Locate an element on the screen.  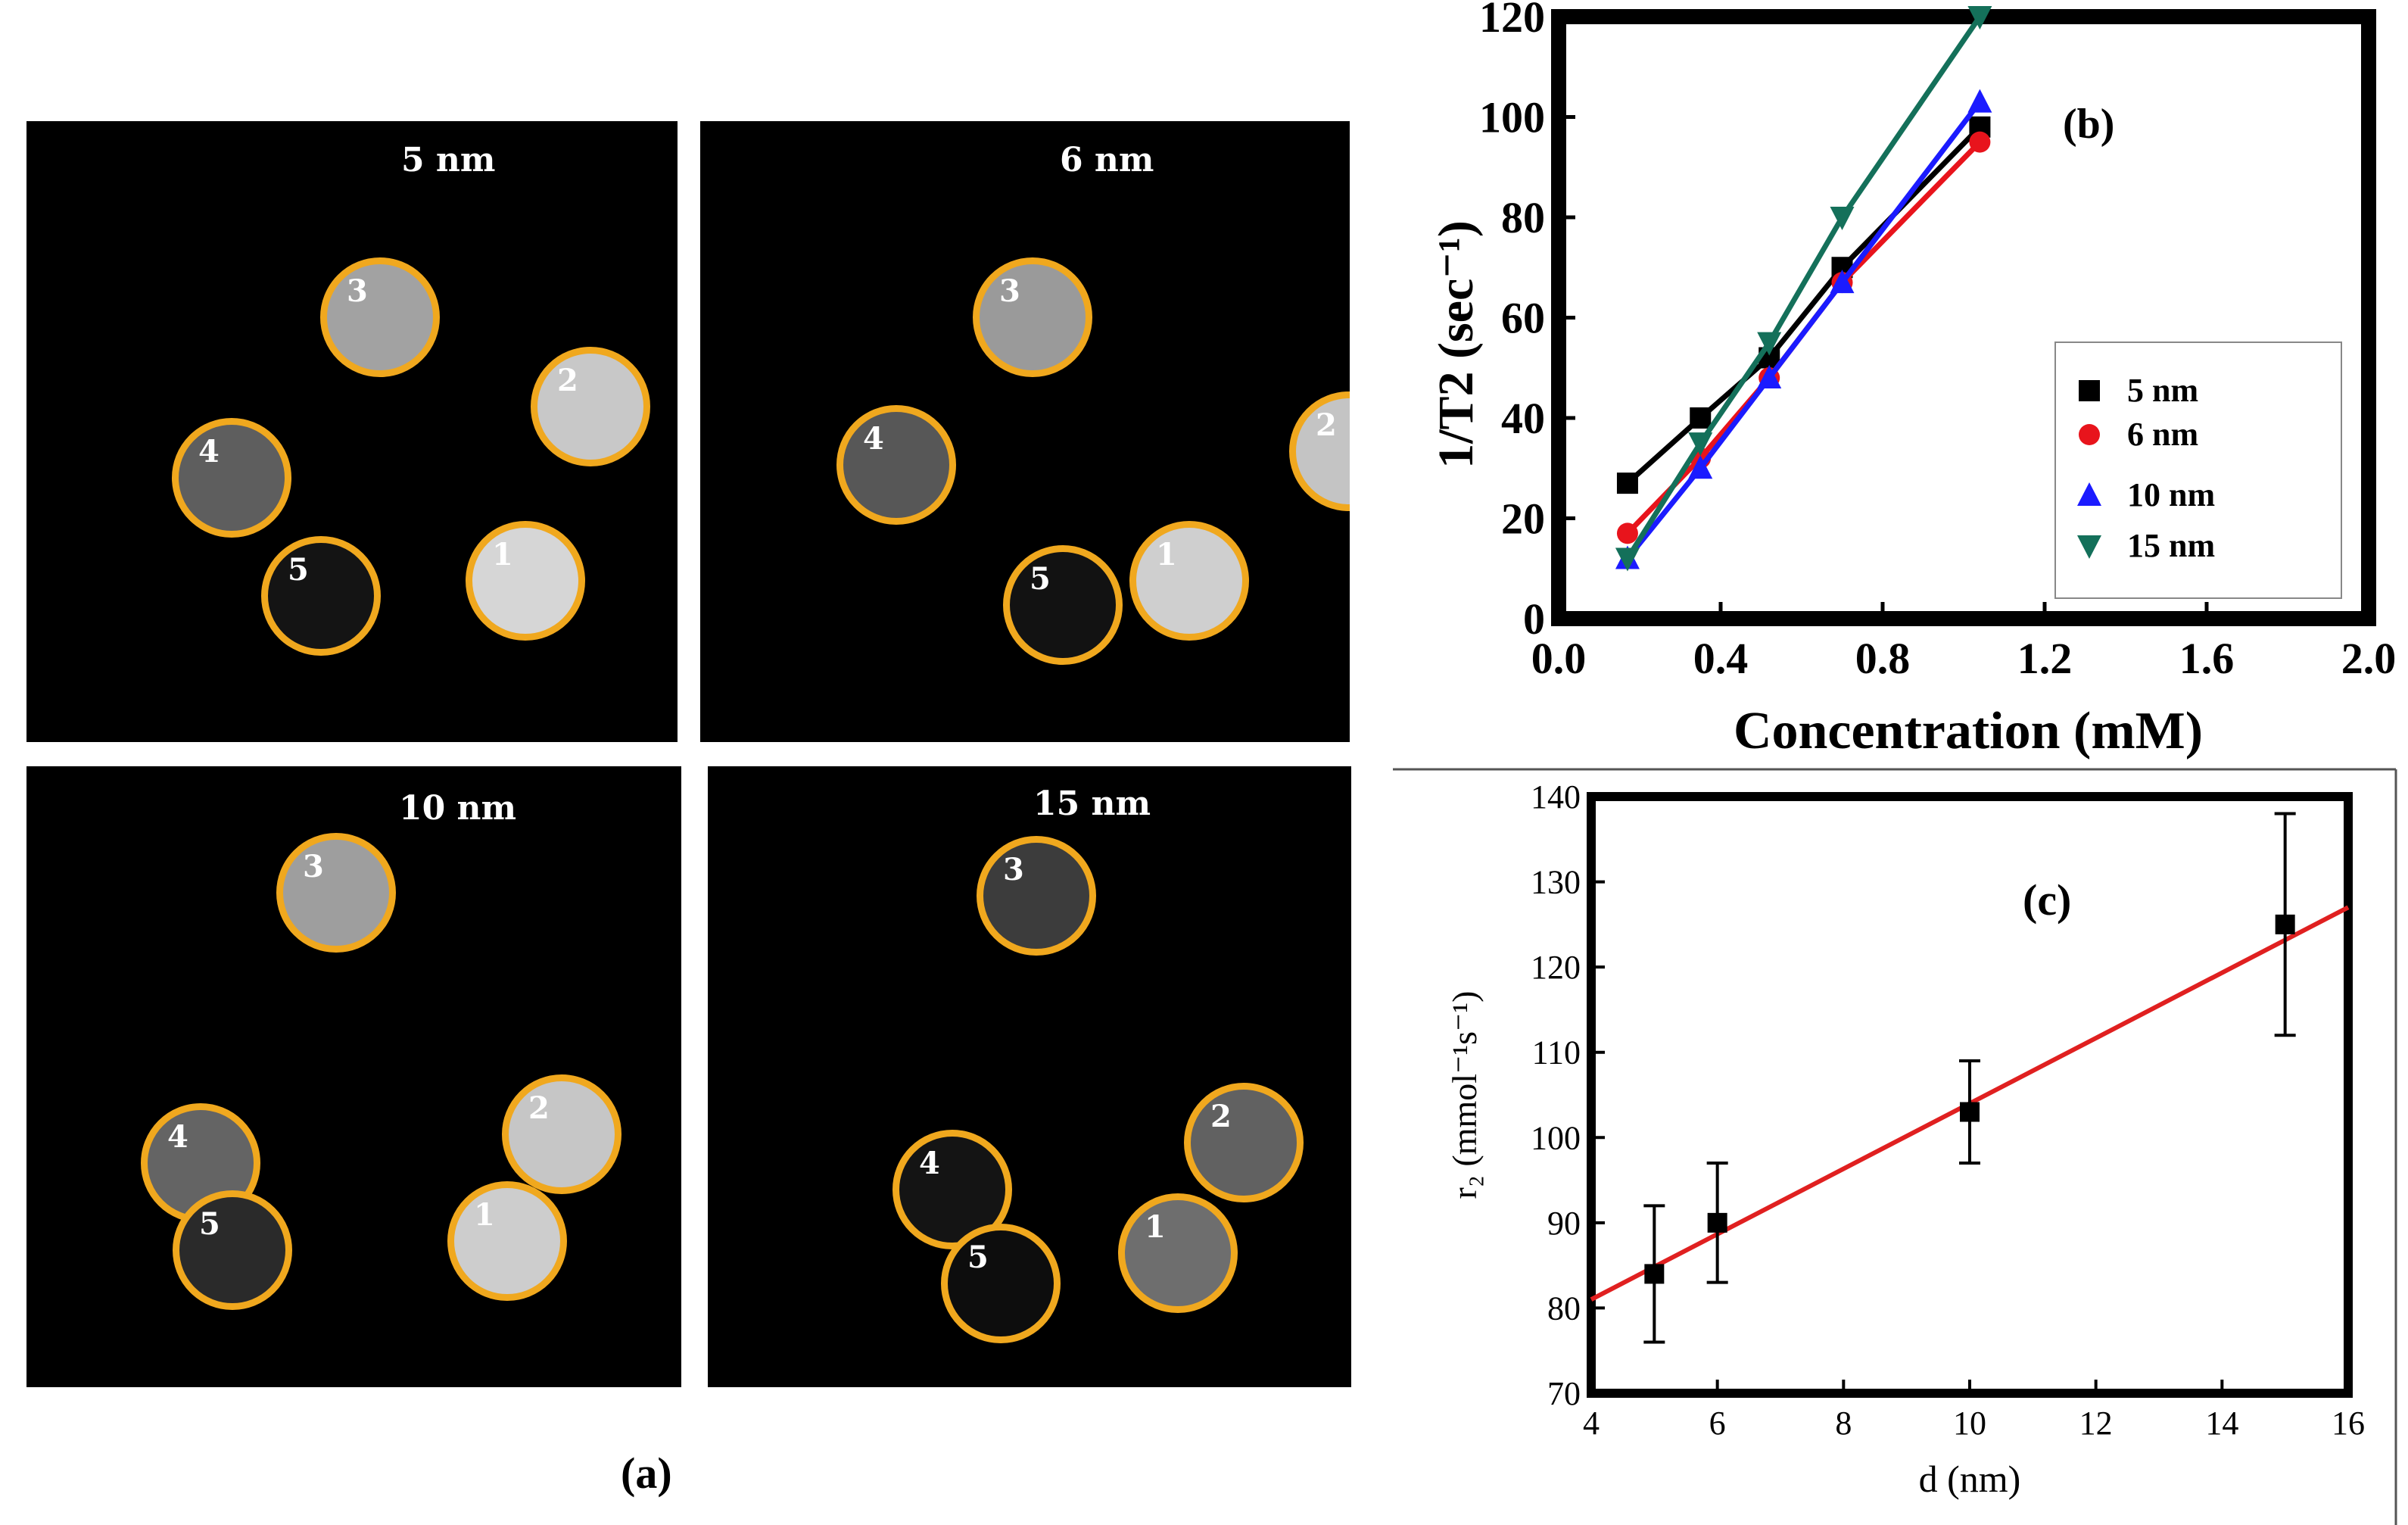
y-axis-label-b: 1/T2 (sec⁻¹) is located at coordinates (1456, 344).